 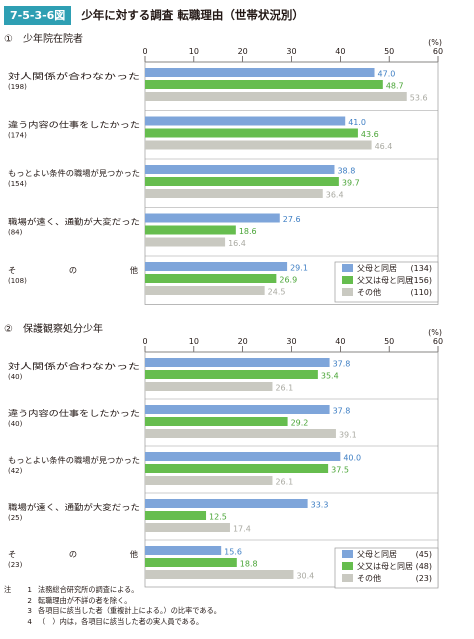 What do you see at coordinates (277, 292) in the screenshot?
I see `bar-value-label: 24.5` at bounding box center [277, 292].